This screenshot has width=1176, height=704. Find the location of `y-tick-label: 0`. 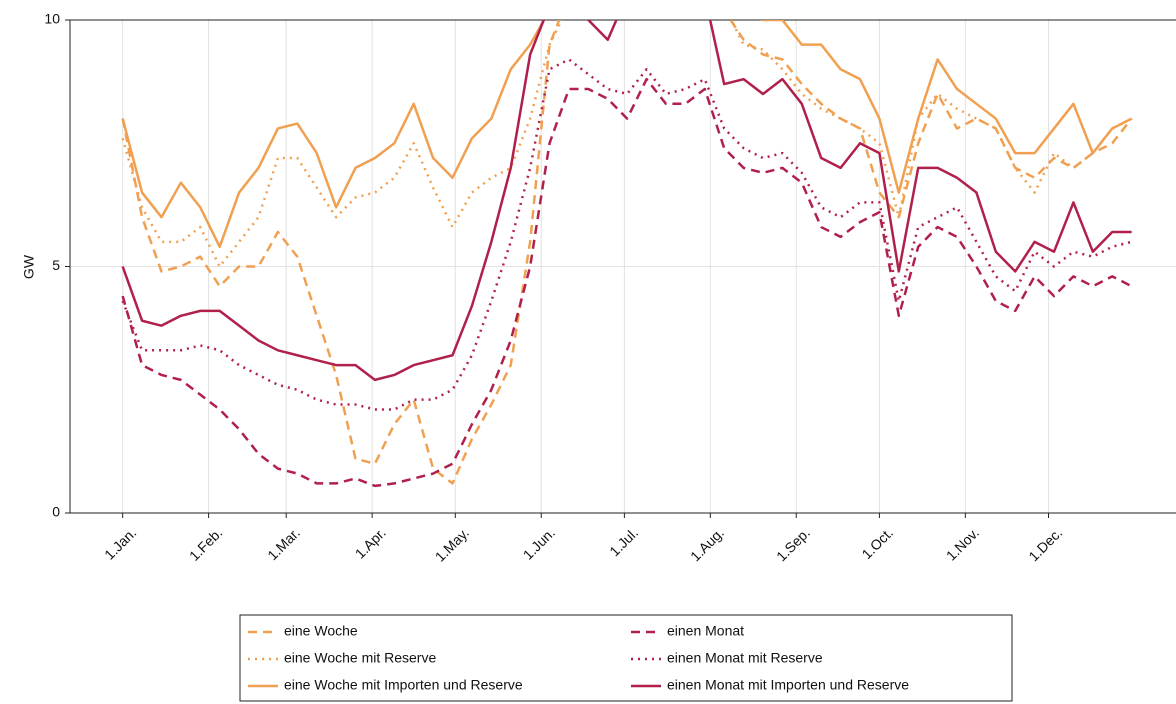

y-tick-label: 0 is located at coordinates (56, 512).